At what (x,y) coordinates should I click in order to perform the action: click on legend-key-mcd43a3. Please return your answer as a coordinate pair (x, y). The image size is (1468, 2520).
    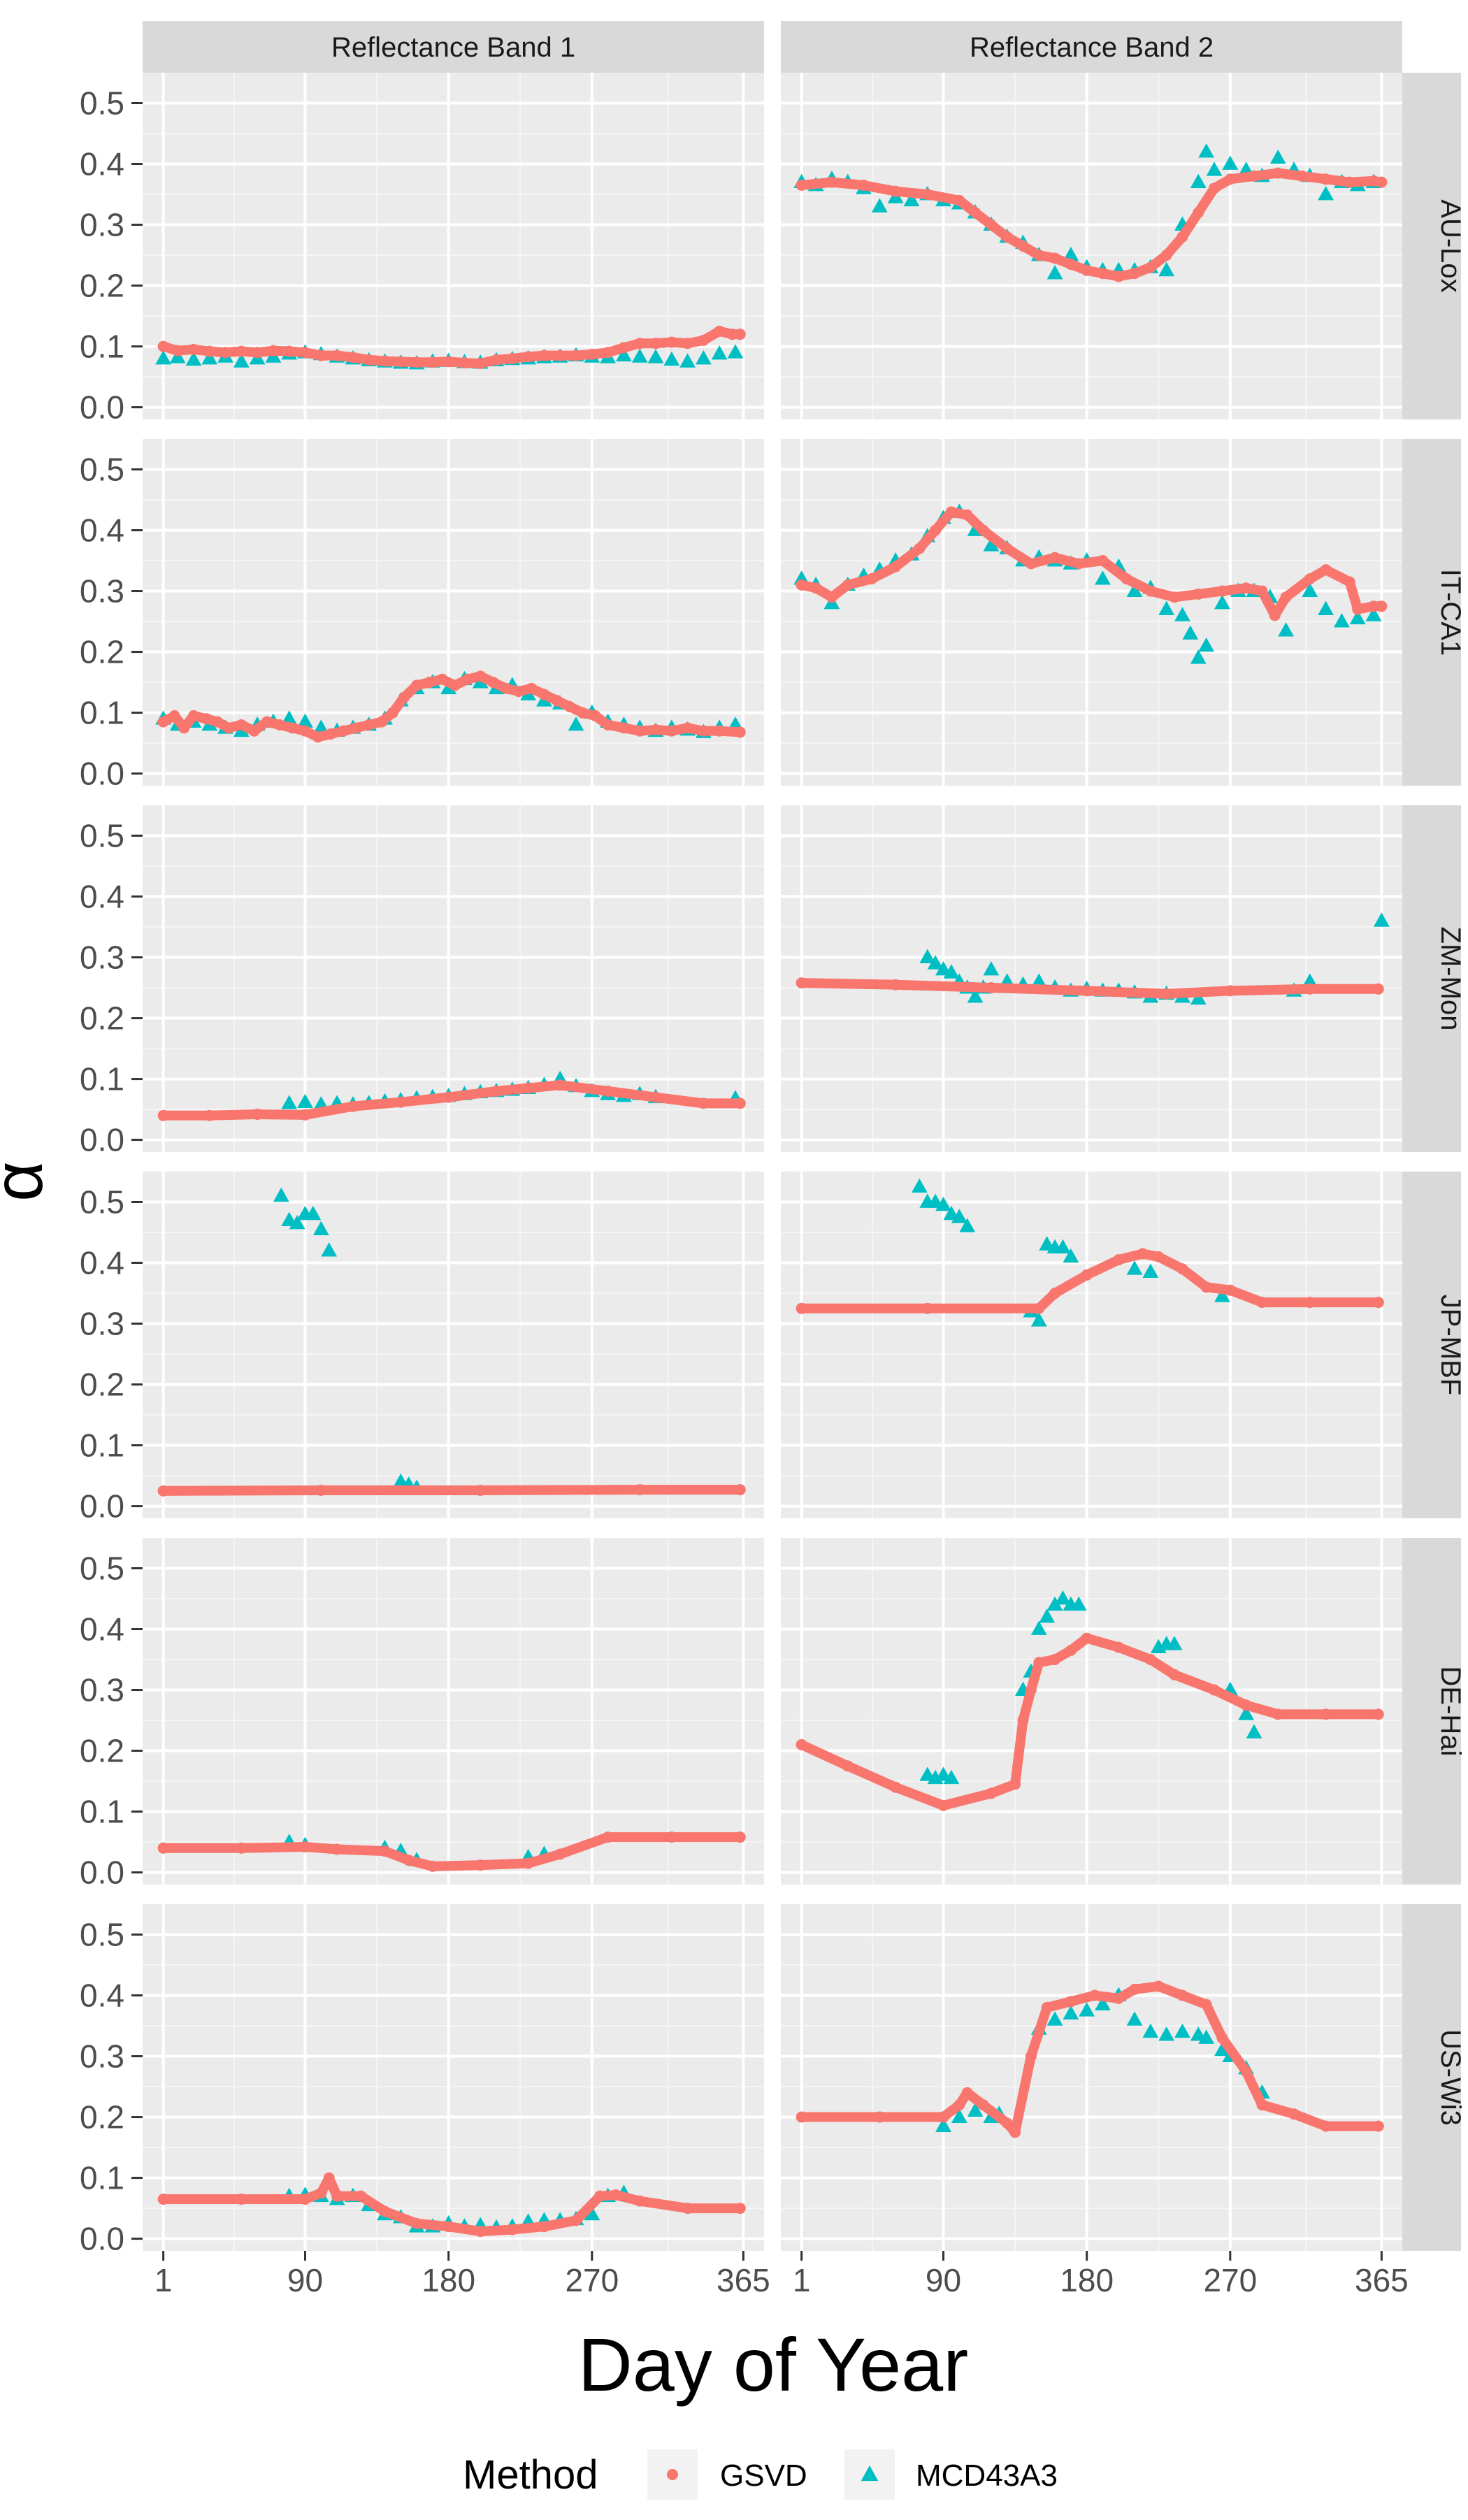
    Looking at the image, I should click on (870, 2473).